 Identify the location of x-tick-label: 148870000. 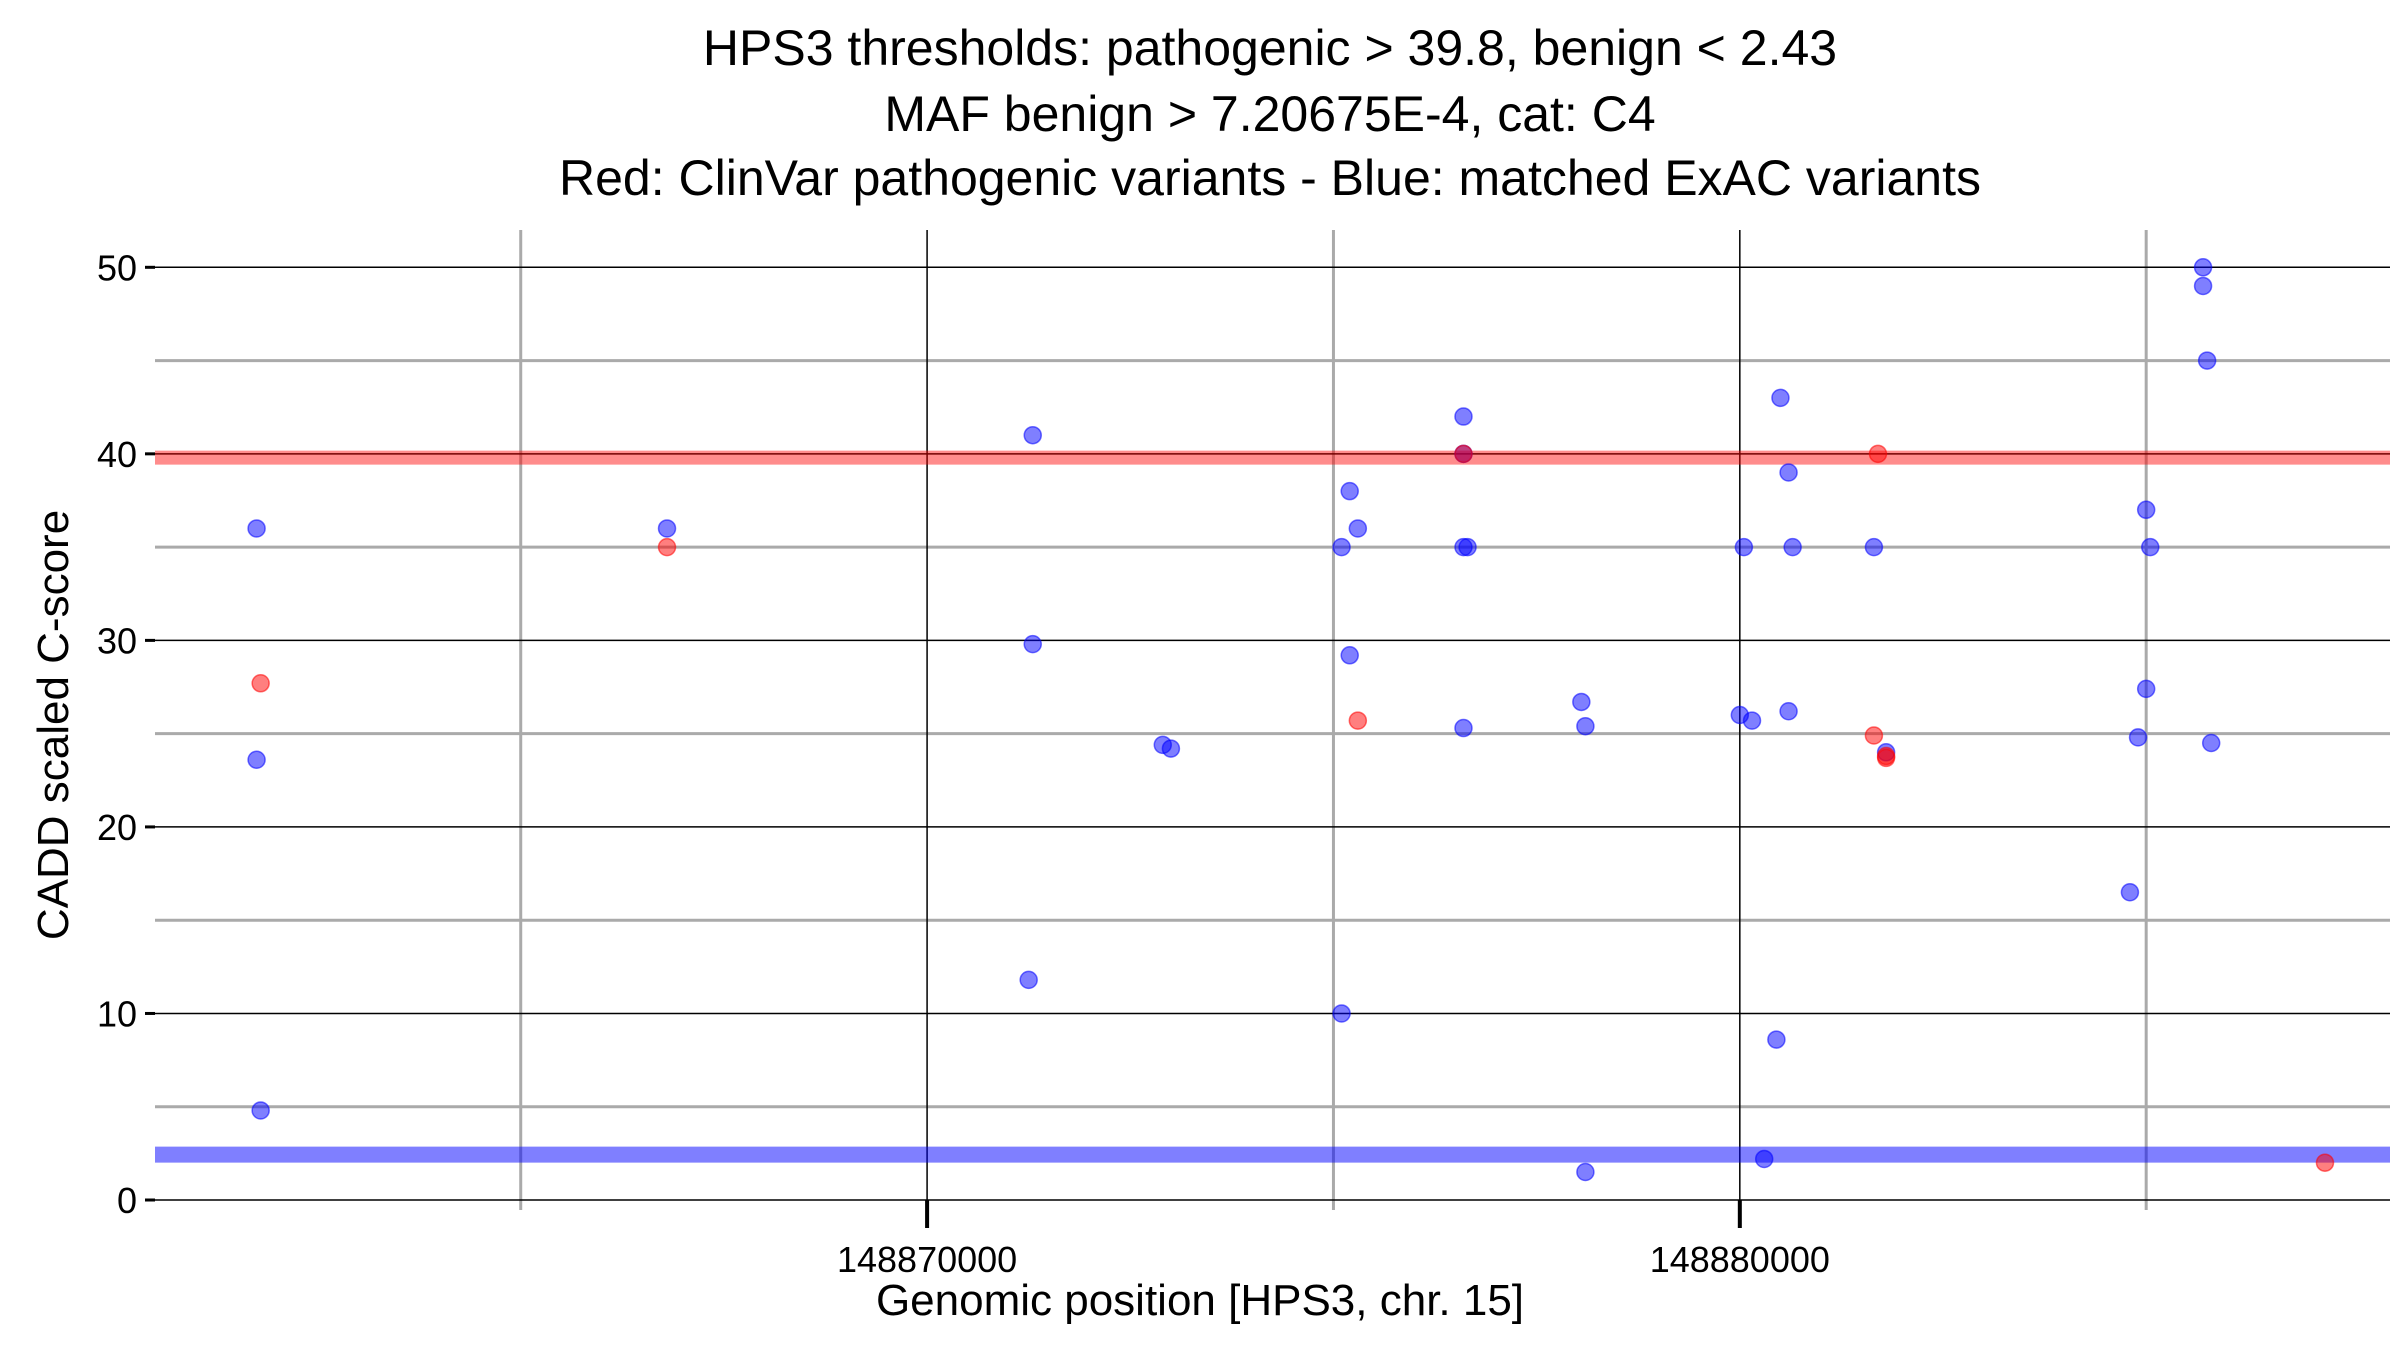
(927, 1259).